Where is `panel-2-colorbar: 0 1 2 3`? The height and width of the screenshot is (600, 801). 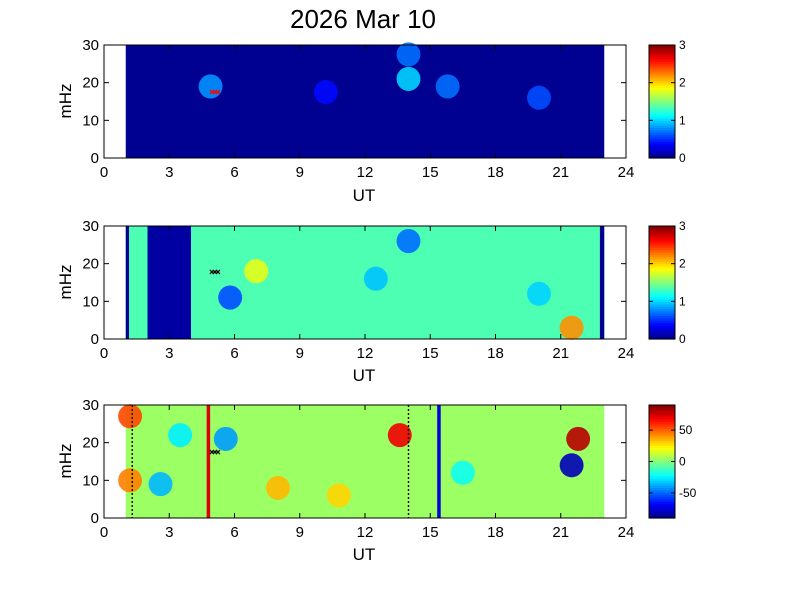
panel-2-colorbar: 0 1 2 3 is located at coordinates (667, 282).